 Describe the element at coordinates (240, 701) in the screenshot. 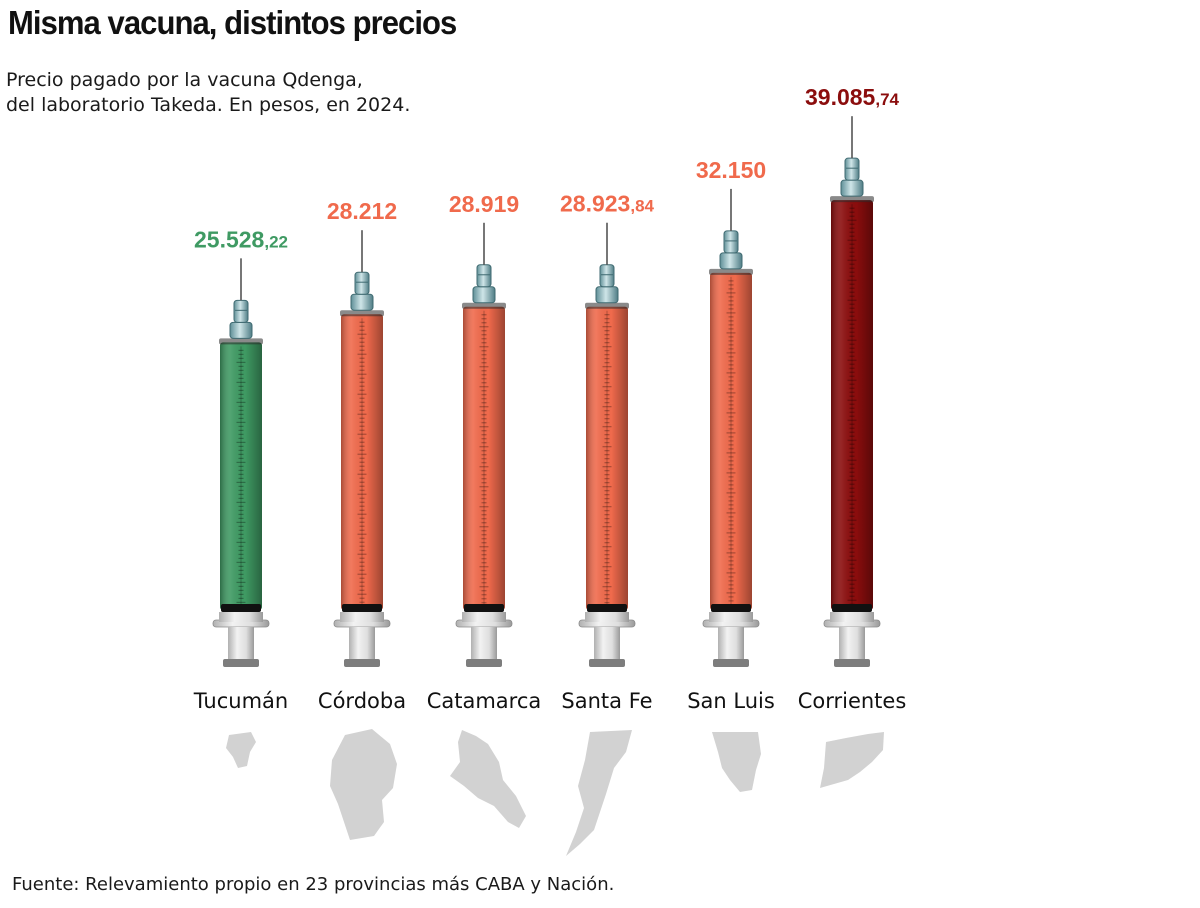

I see `category-label: Tucumán` at that location.